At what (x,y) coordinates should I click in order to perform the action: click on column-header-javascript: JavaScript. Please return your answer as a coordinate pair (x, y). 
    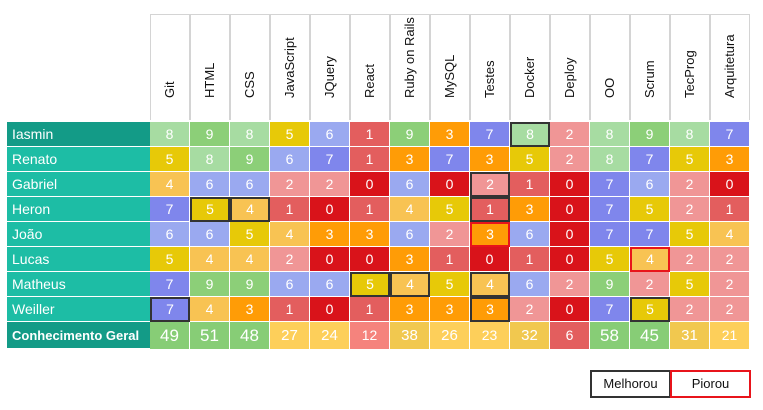
    Looking at the image, I should click on (290, 67).